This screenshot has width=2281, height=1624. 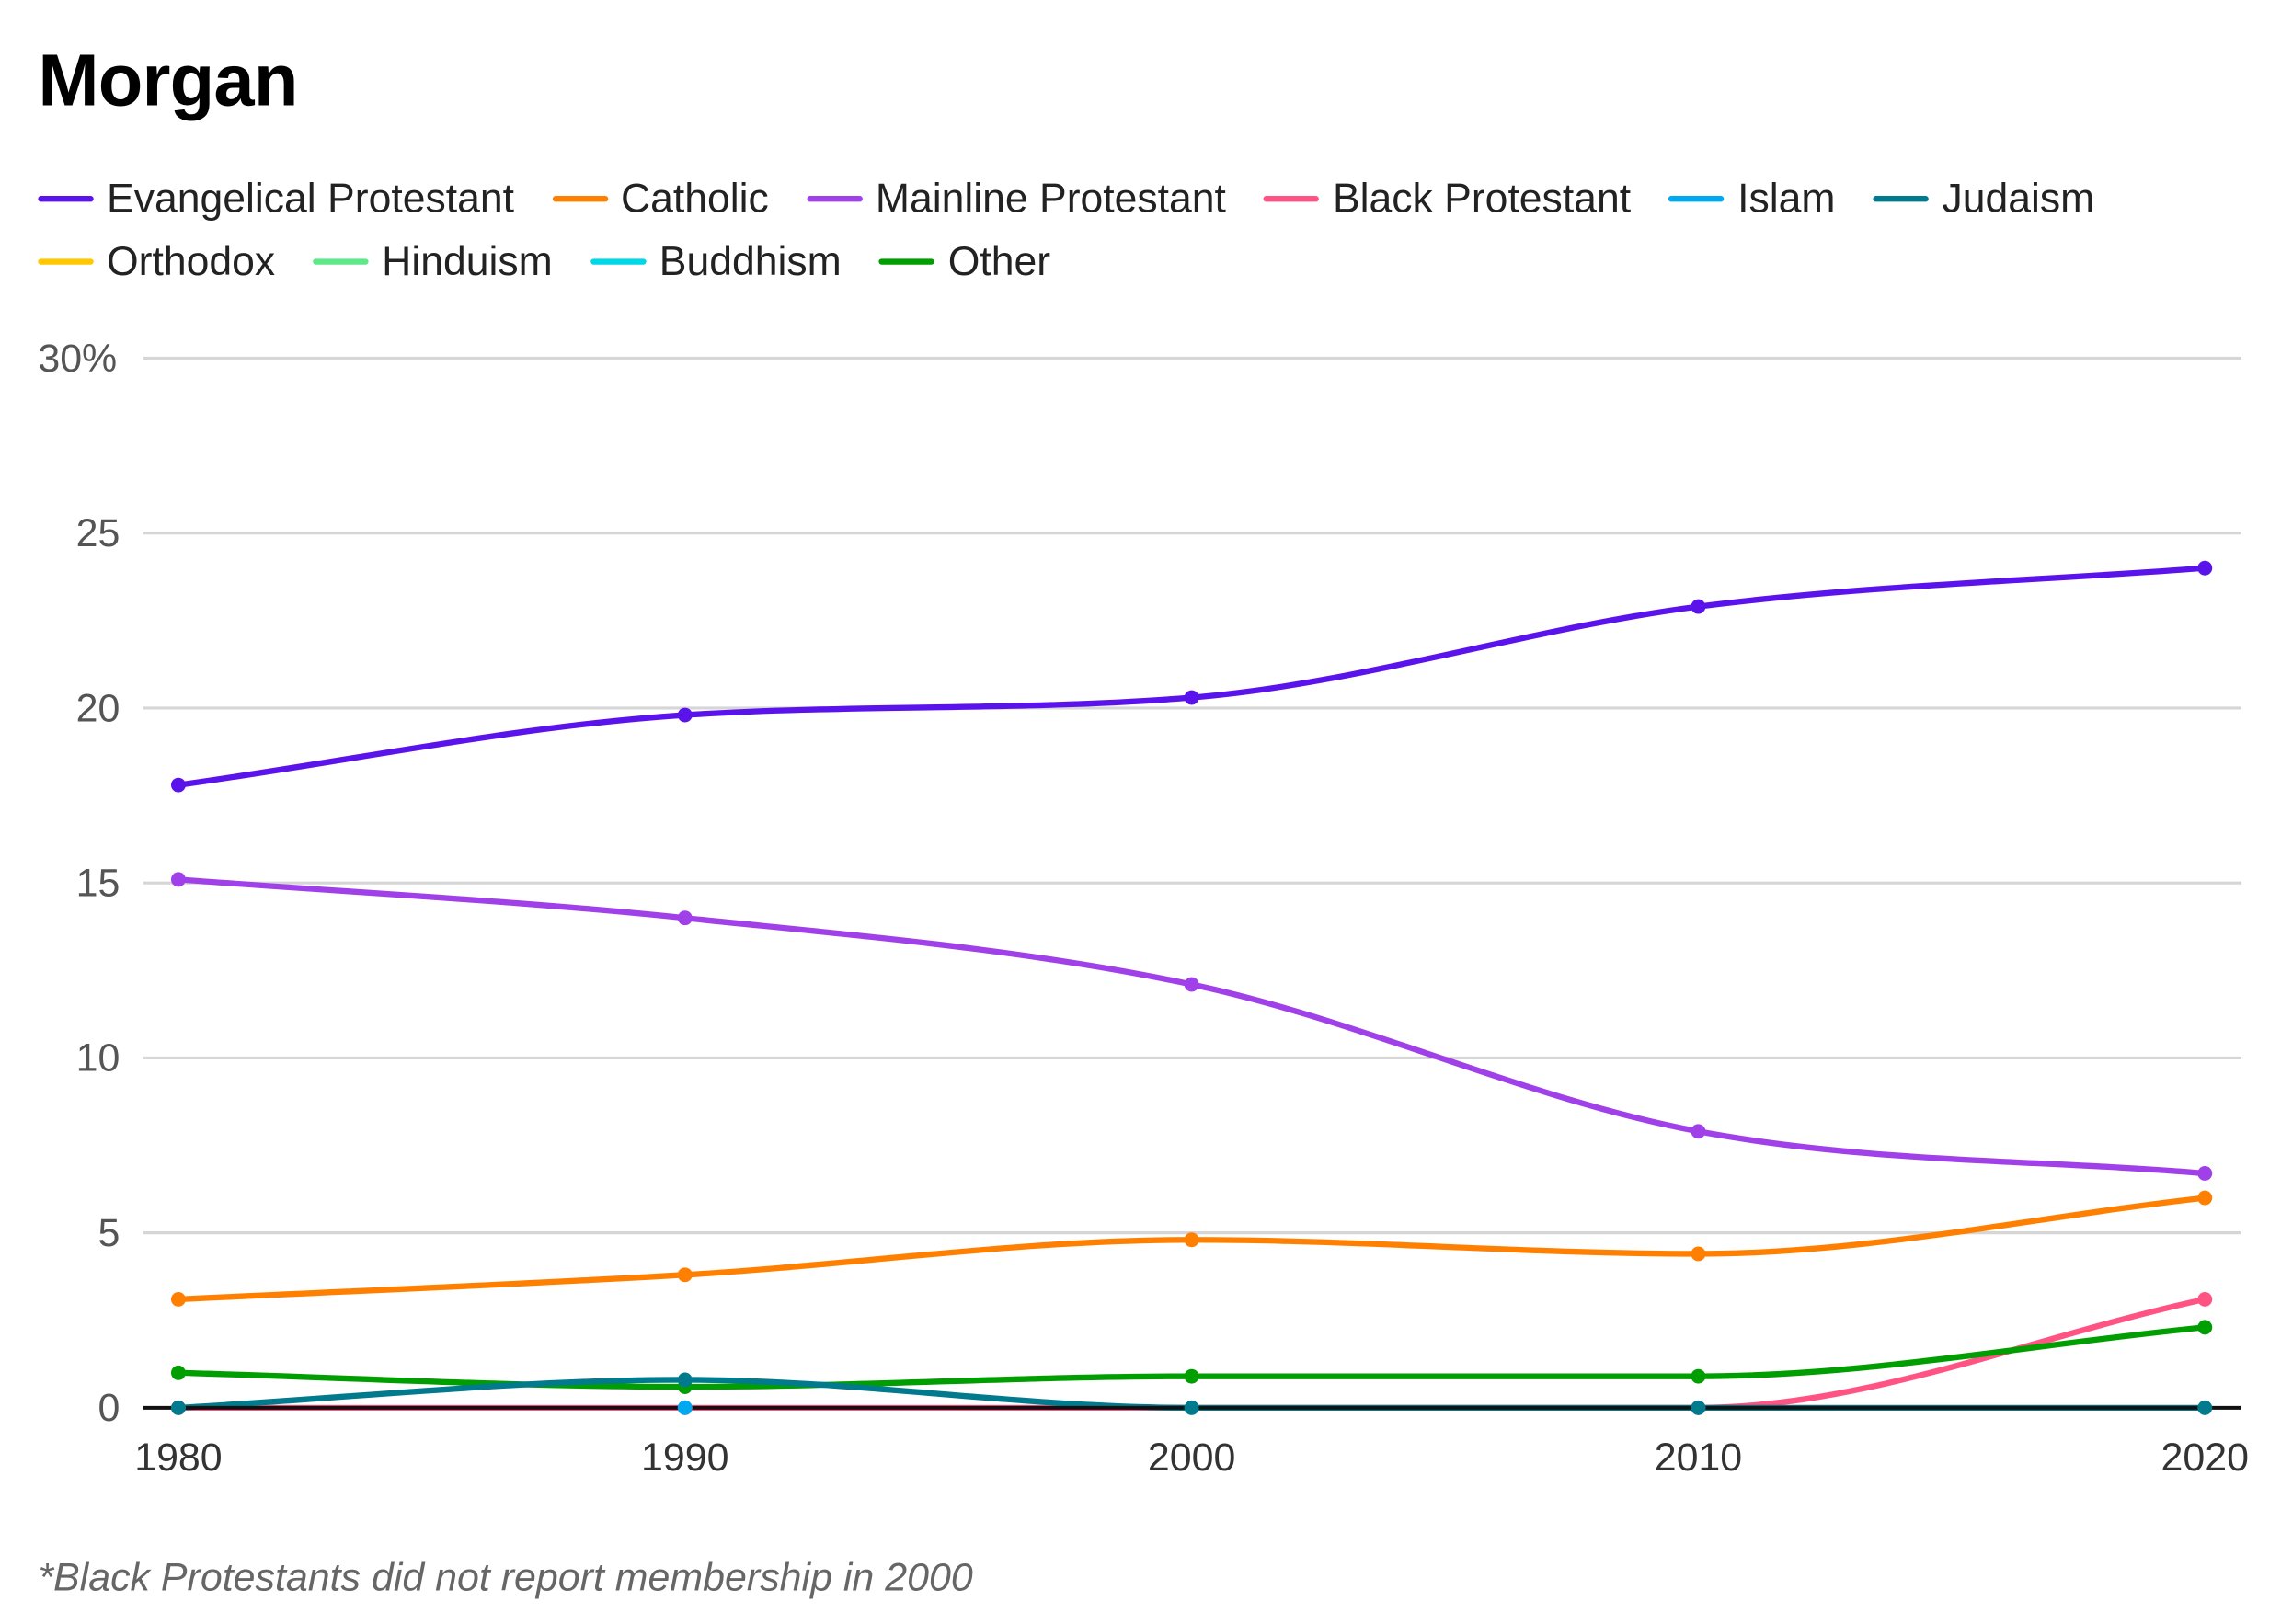 I want to click on x-tick-label: 2020, so click(x=2205, y=1458).